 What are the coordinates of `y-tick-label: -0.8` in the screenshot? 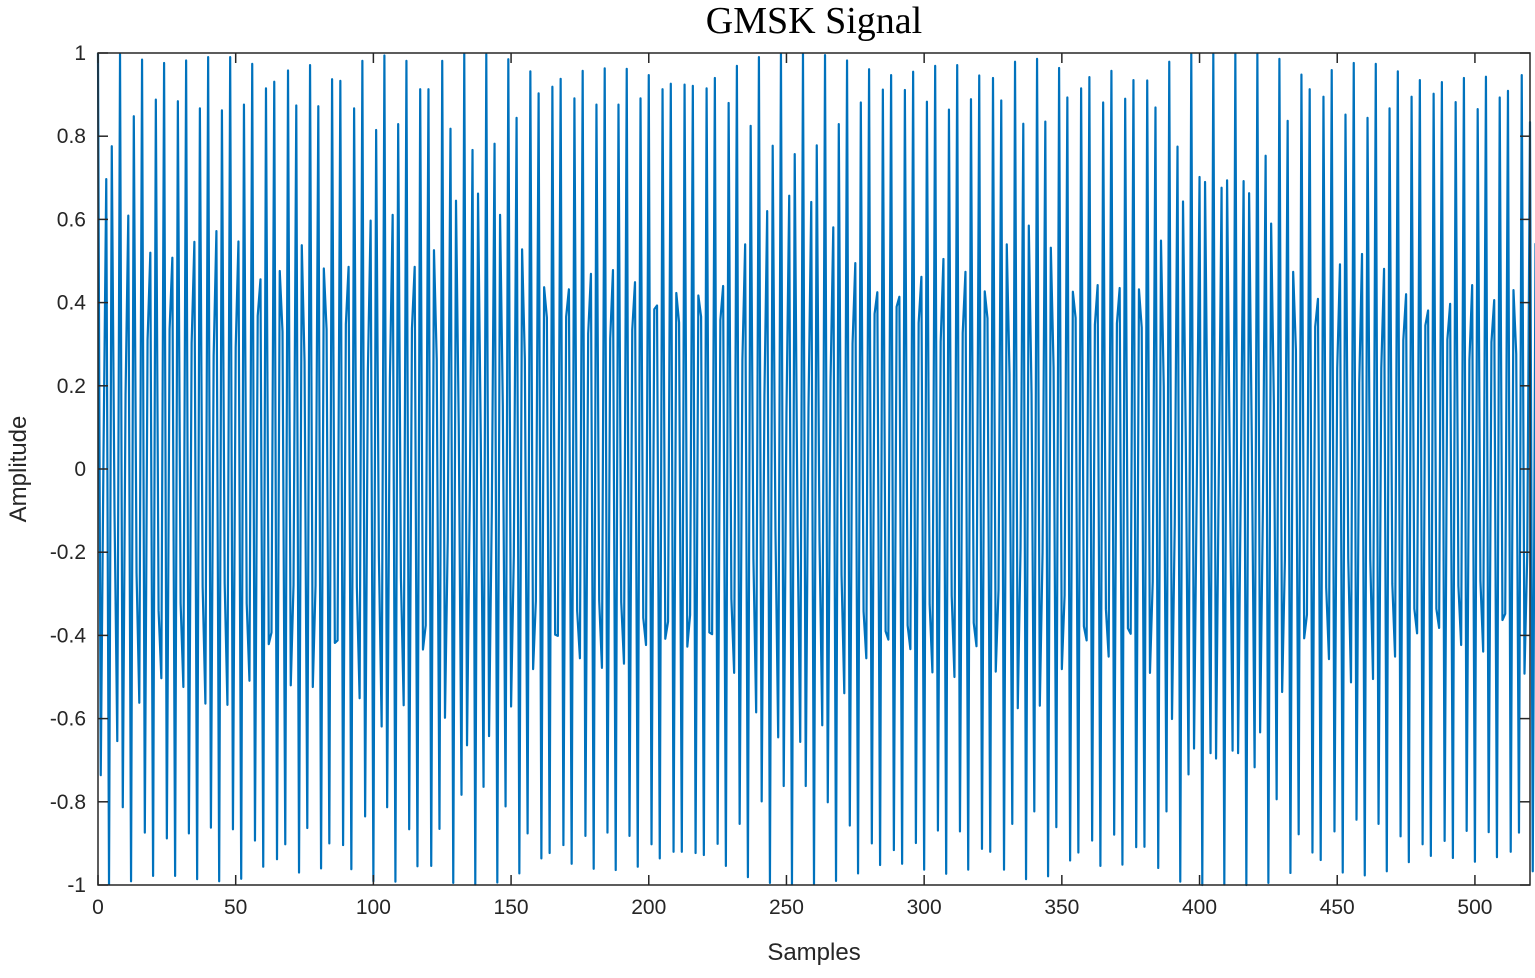 It's located at (68, 802).